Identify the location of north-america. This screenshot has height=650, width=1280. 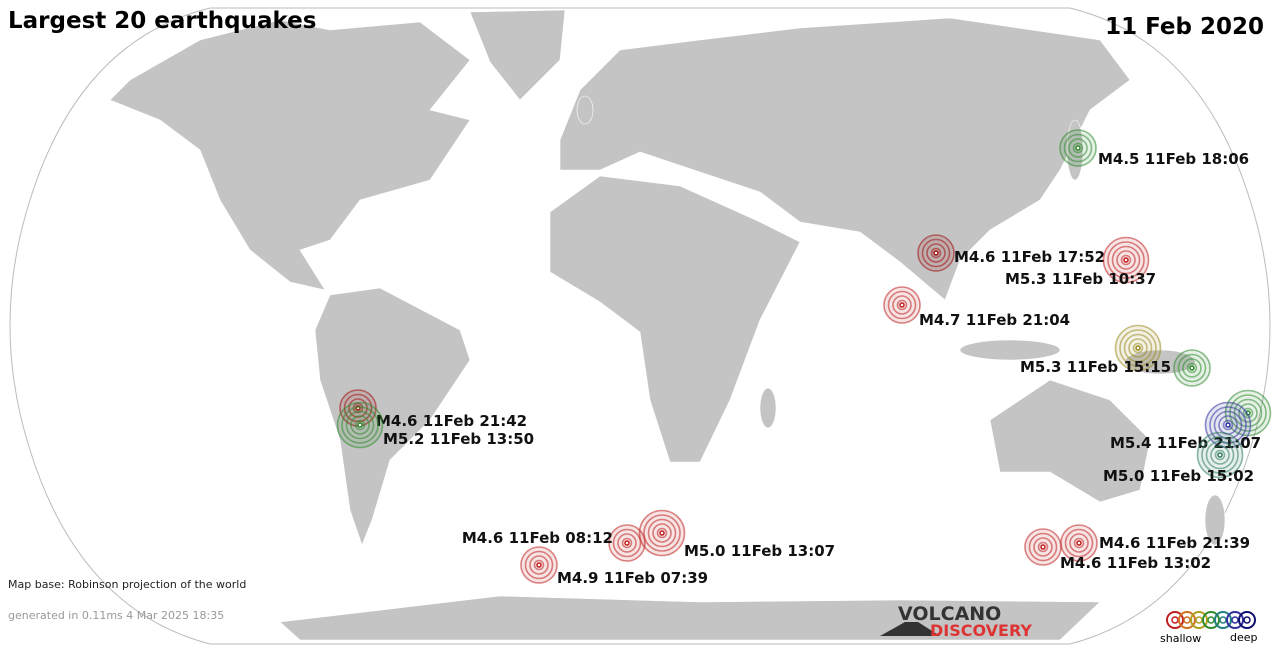
(290, 155).